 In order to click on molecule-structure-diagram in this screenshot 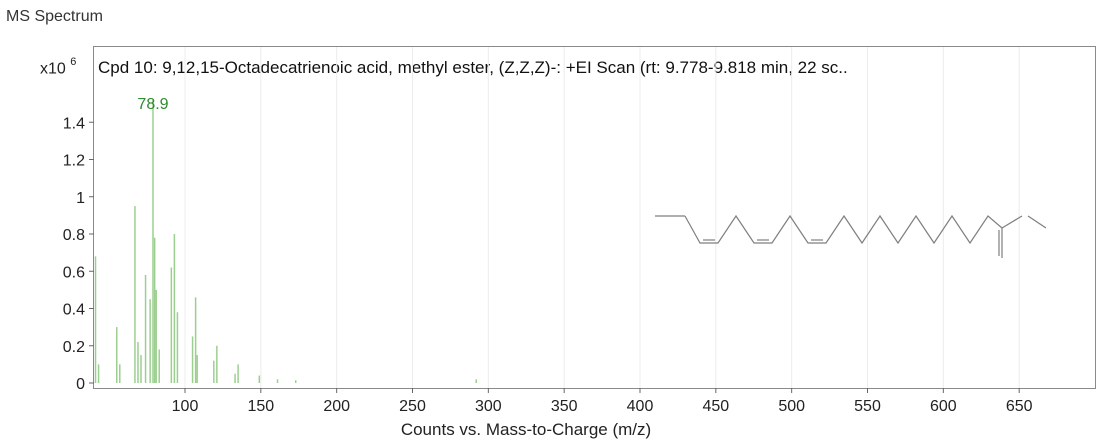, I will do `click(851, 236)`.